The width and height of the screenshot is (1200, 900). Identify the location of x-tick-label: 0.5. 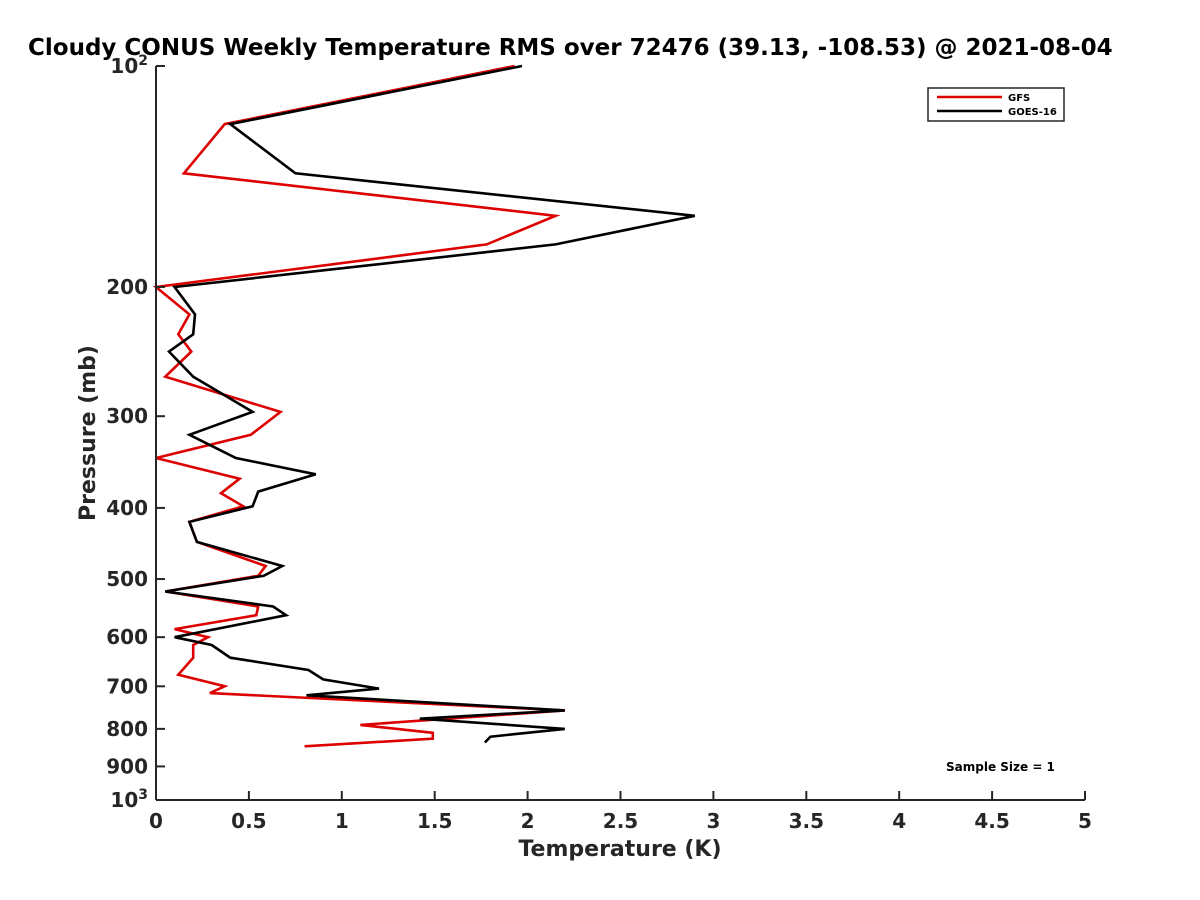
(248, 821).